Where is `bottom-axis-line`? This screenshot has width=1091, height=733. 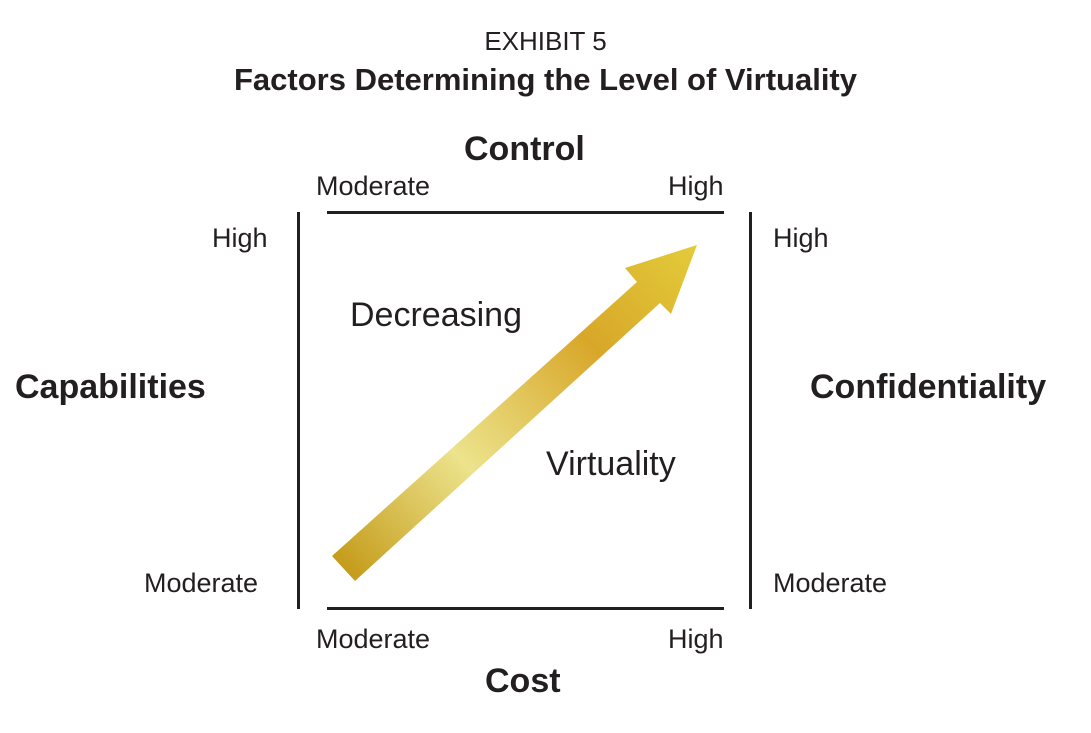
bottom-axis-line is located at coordinates (525, 608).